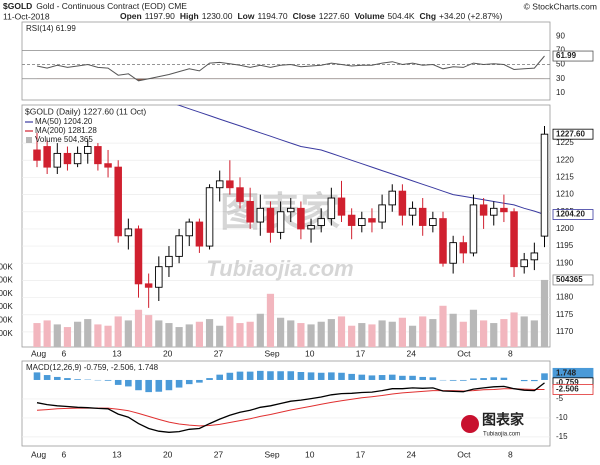  What do you see at coordinates (51, 28) in the screenshot?
I see `panel-label: RSI(14) 61.99` at bounding box center [51, 28].